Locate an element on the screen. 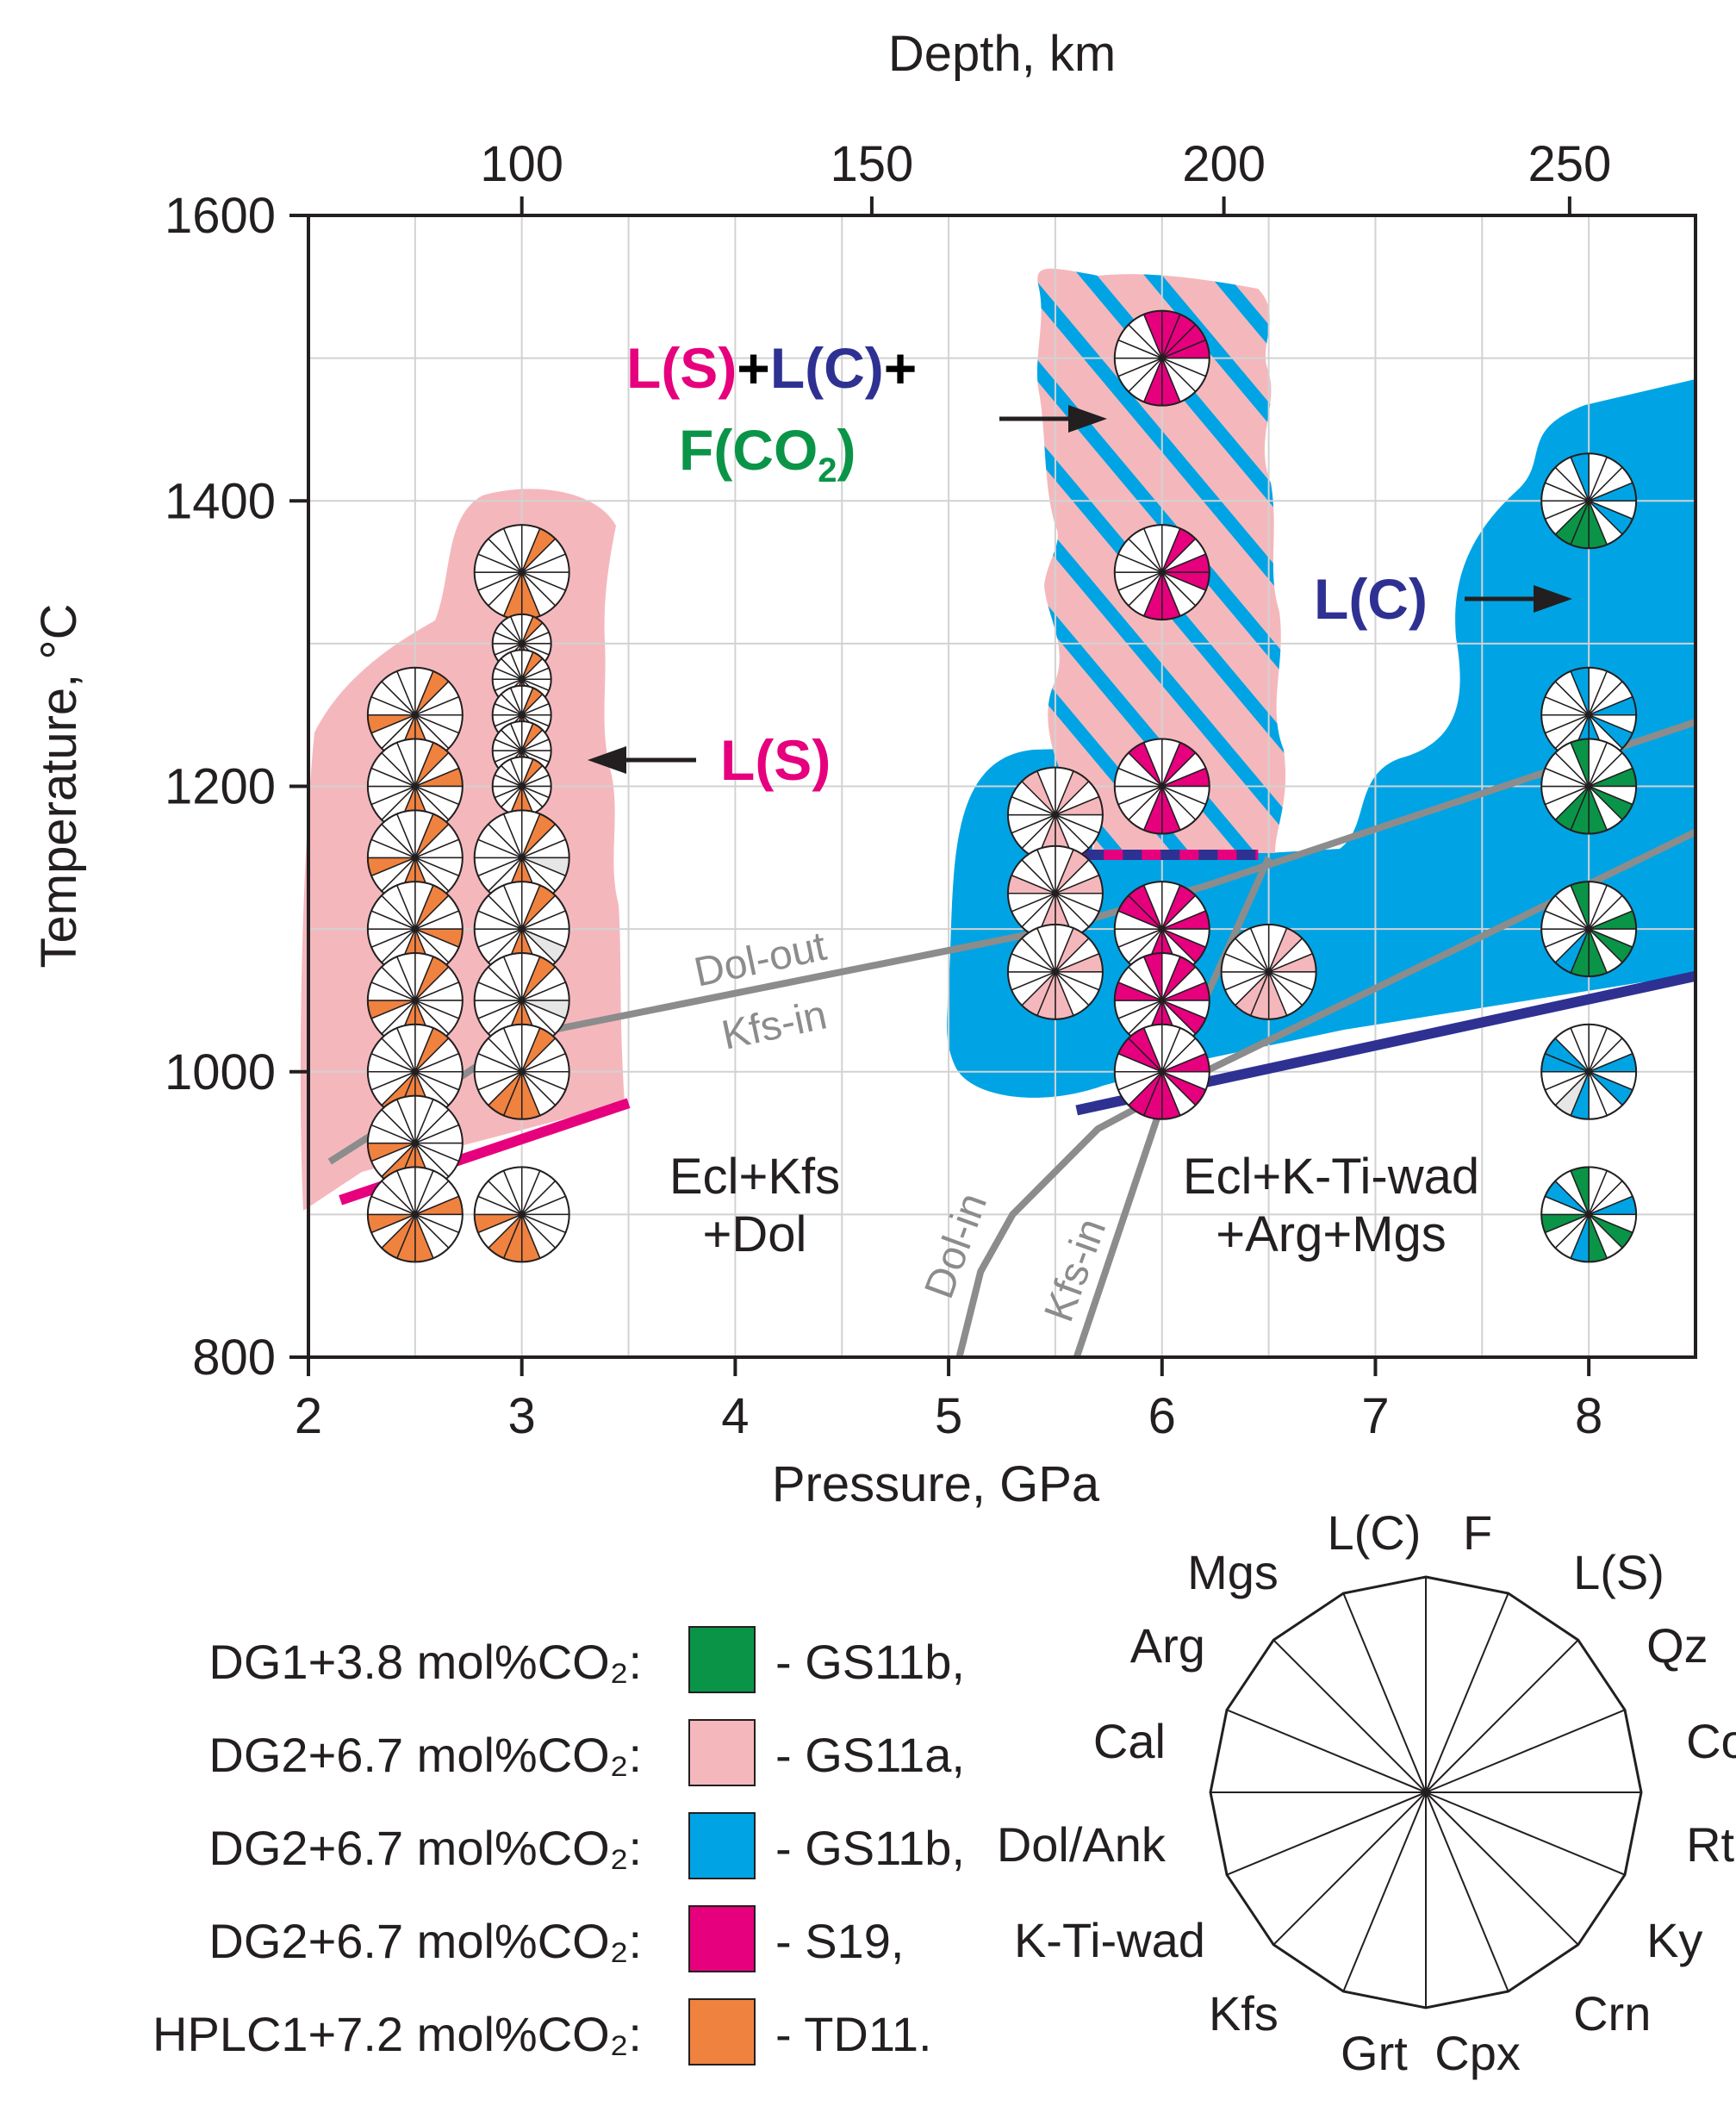 The image size is (1736, 2106). y-tick-label: 1000 is located at coordinates (221, 1072).